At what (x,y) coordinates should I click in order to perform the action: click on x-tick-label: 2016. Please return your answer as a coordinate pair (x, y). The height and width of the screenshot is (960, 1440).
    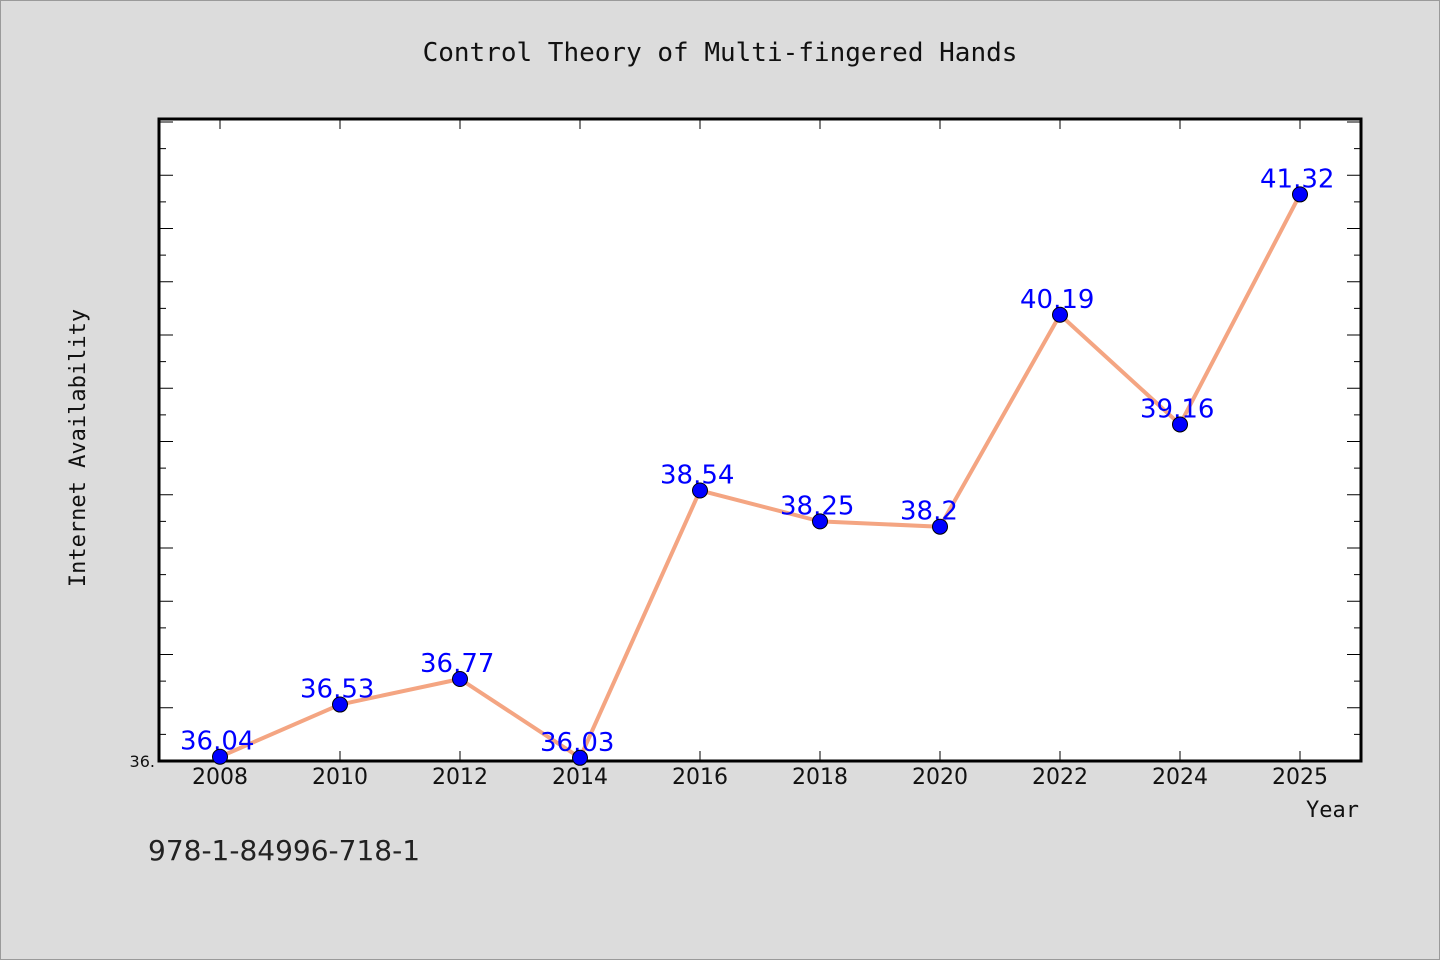
    Looking at the image, I should click on (700, 777).